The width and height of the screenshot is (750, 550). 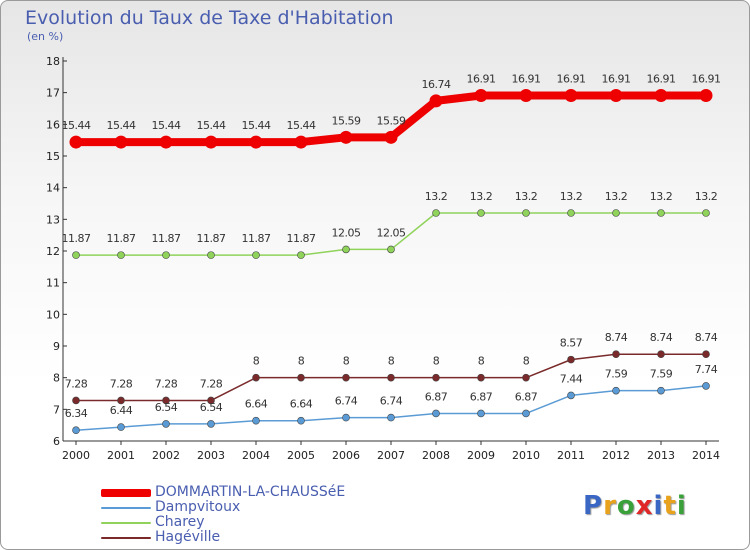 What do you see at coordinates (223, 537) in the screenshot?
I see `legend-item: Hagéville` at bounding box center [223, 537].